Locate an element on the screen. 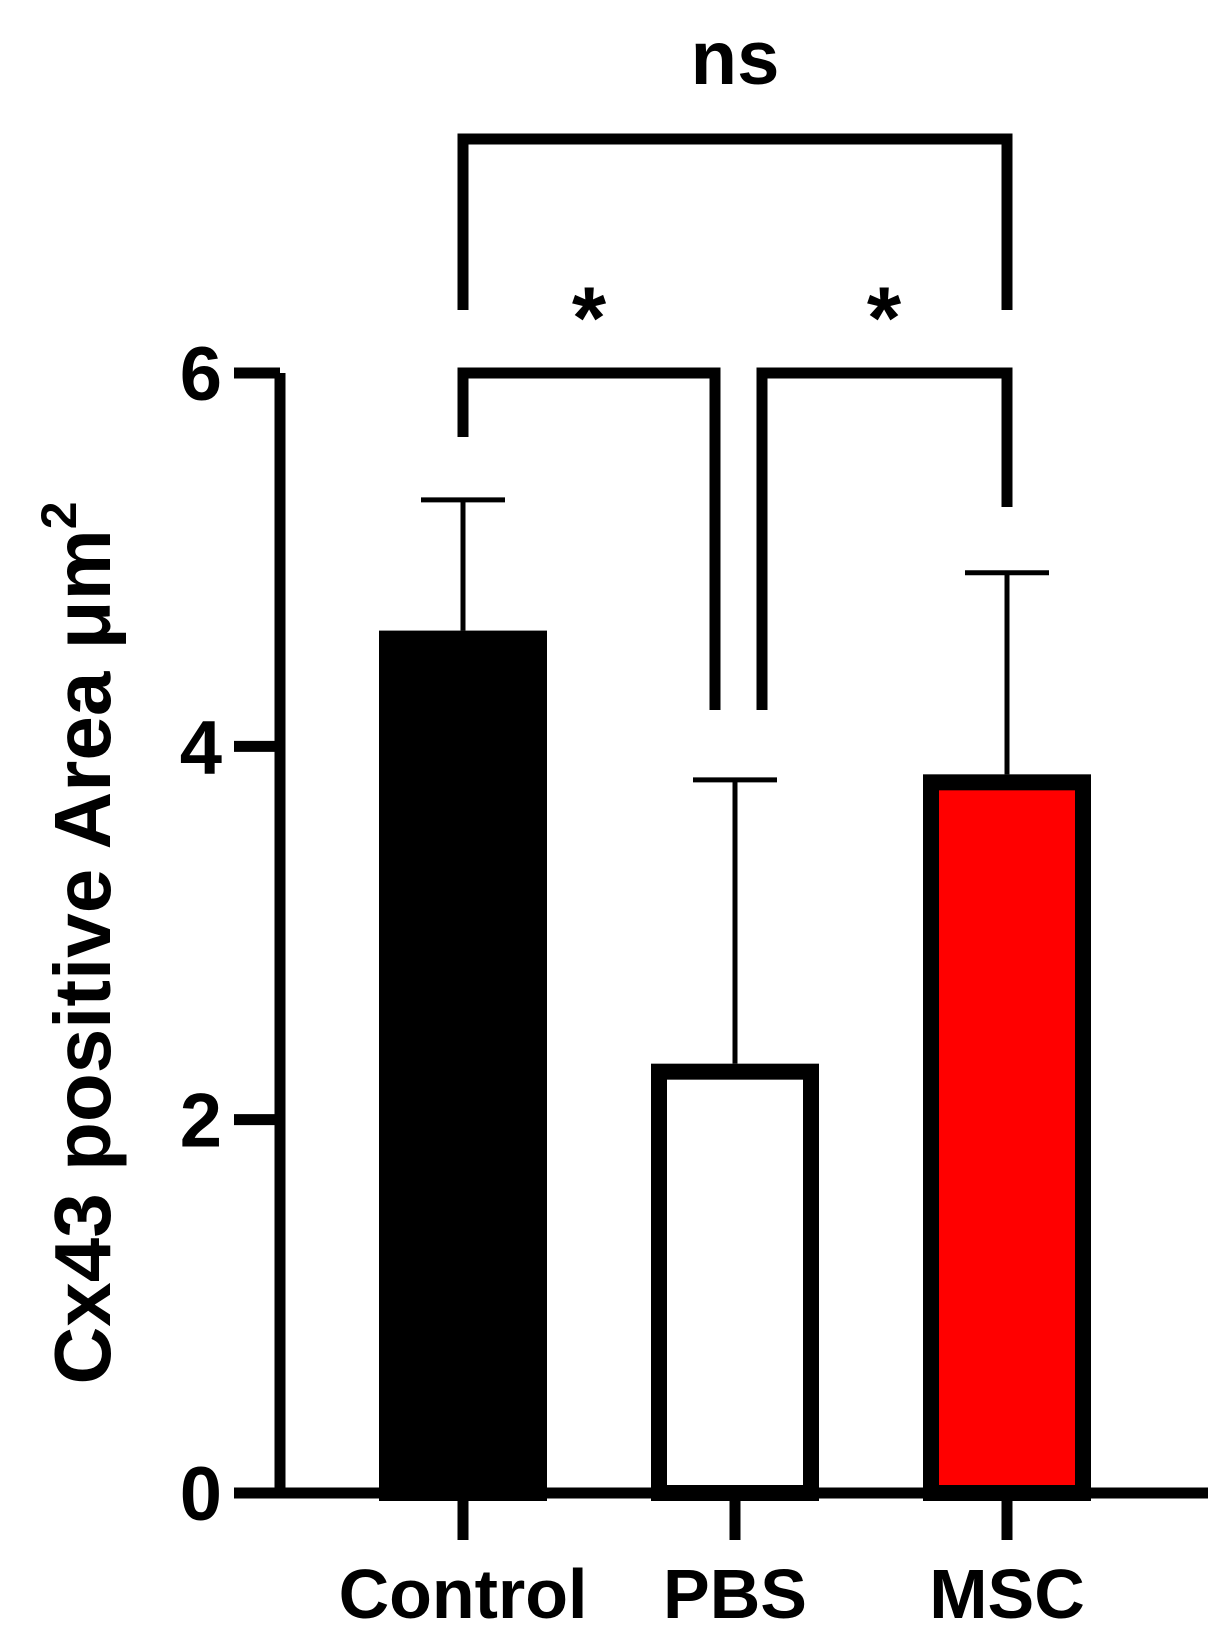 The height and width of the screenshot is (1650, 1223). y-tick-label-2: 2 is located at coordinates (201, 1121).